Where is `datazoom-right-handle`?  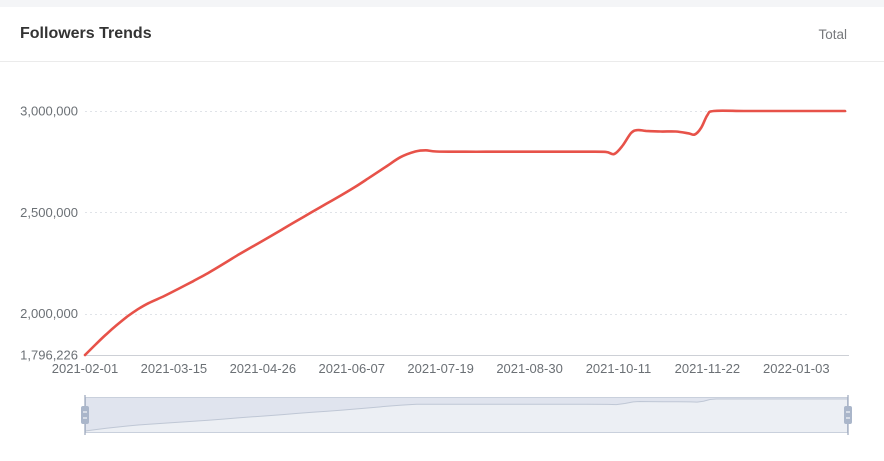
datazoom-right-handle is located at coordinates (848, 415).